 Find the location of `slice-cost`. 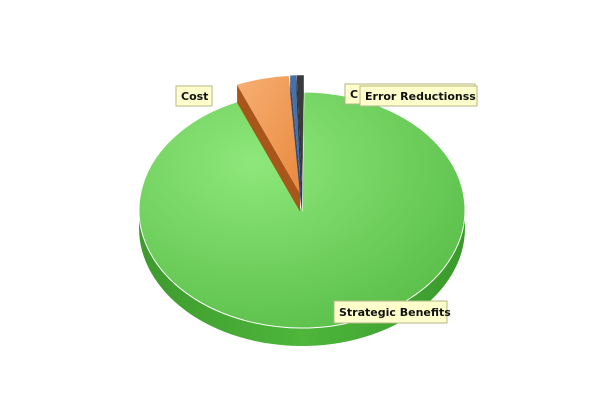

slice-cost is located at coordinates (269, 143).